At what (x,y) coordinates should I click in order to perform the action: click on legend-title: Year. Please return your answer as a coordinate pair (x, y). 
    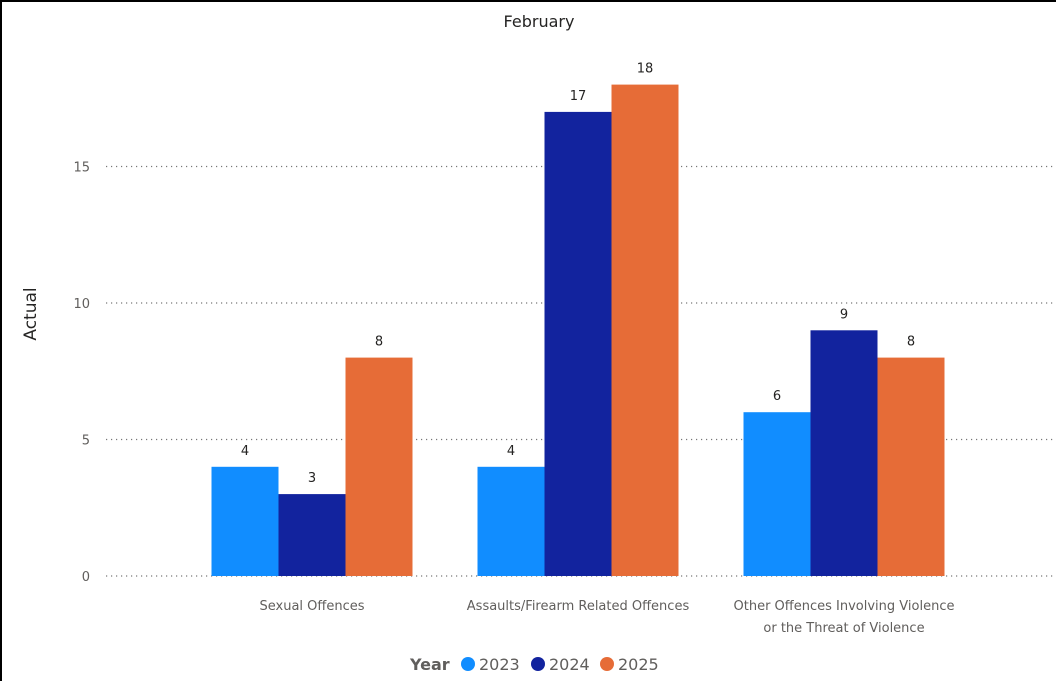
    Looking at the image, I should click on (429, 664).